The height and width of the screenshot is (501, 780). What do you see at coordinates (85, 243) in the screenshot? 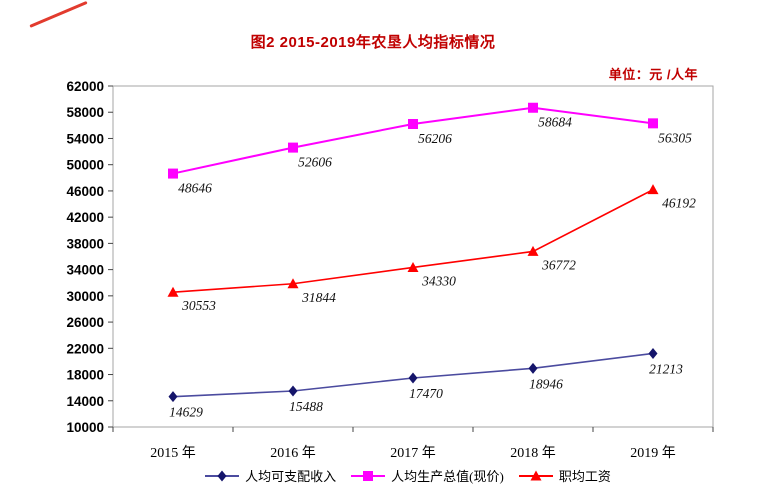
I see `y-tick-label: 38000` at bounding box center [85, 243].